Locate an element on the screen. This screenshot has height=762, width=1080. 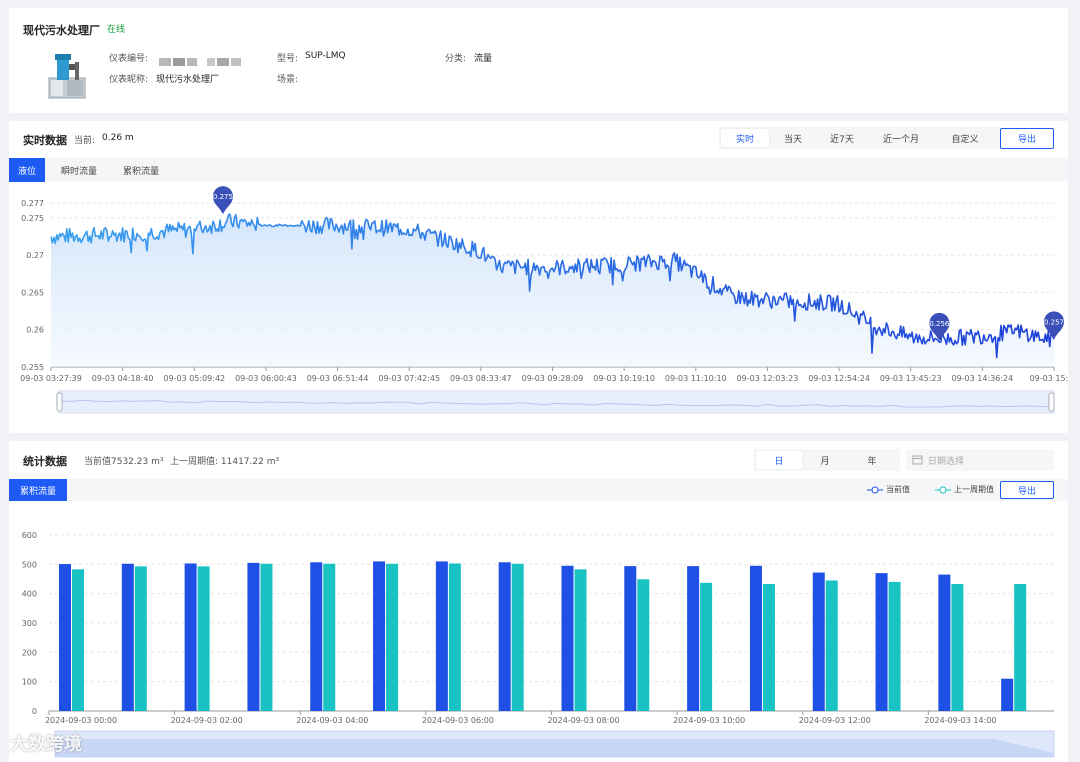
x-tick-label: 09-03 05:09:42 is located at coordinates (194, 378).